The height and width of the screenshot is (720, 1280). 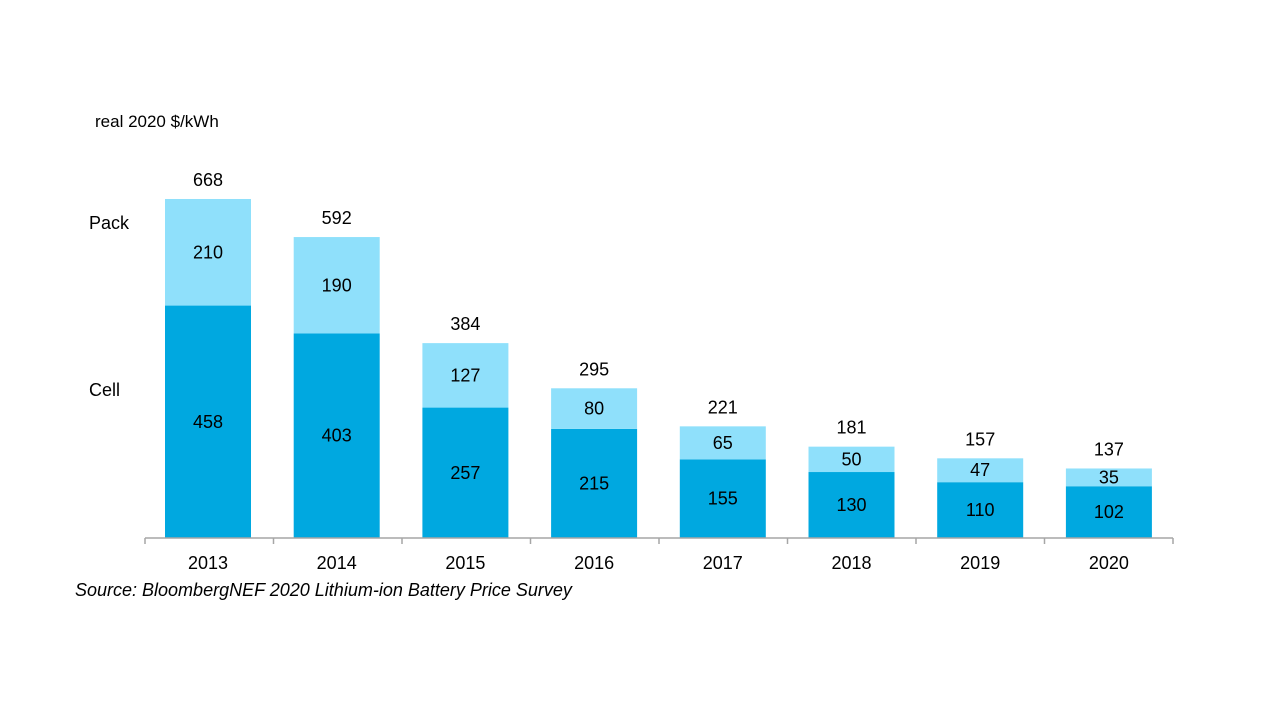 I want to click on bar-pack-2020, so click(x=1108, y=477).